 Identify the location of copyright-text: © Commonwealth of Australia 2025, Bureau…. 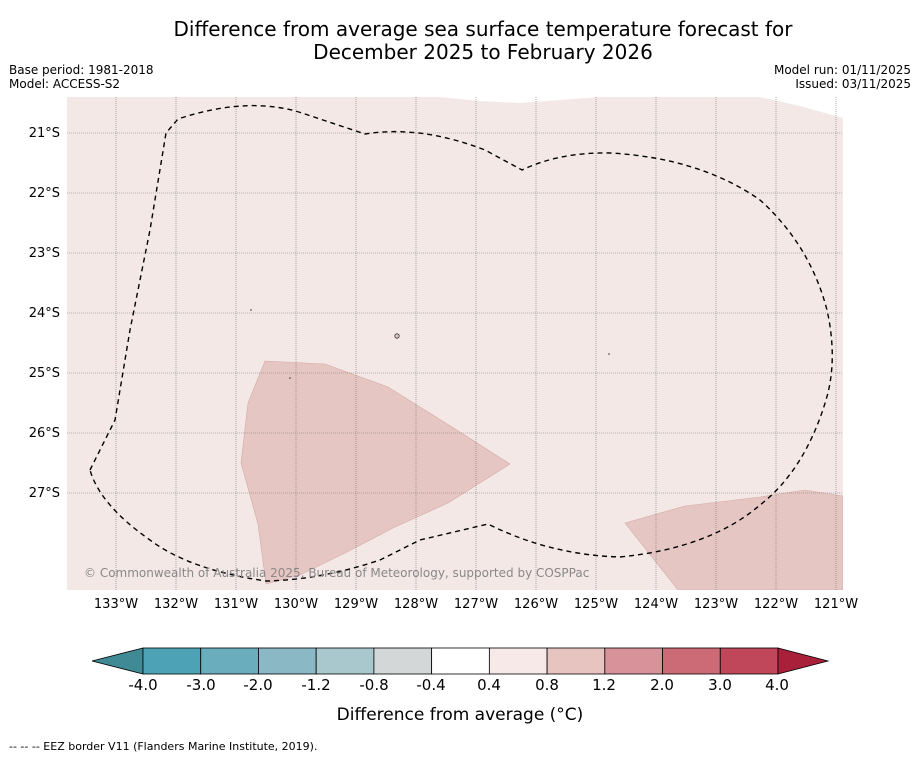
(336, 573).